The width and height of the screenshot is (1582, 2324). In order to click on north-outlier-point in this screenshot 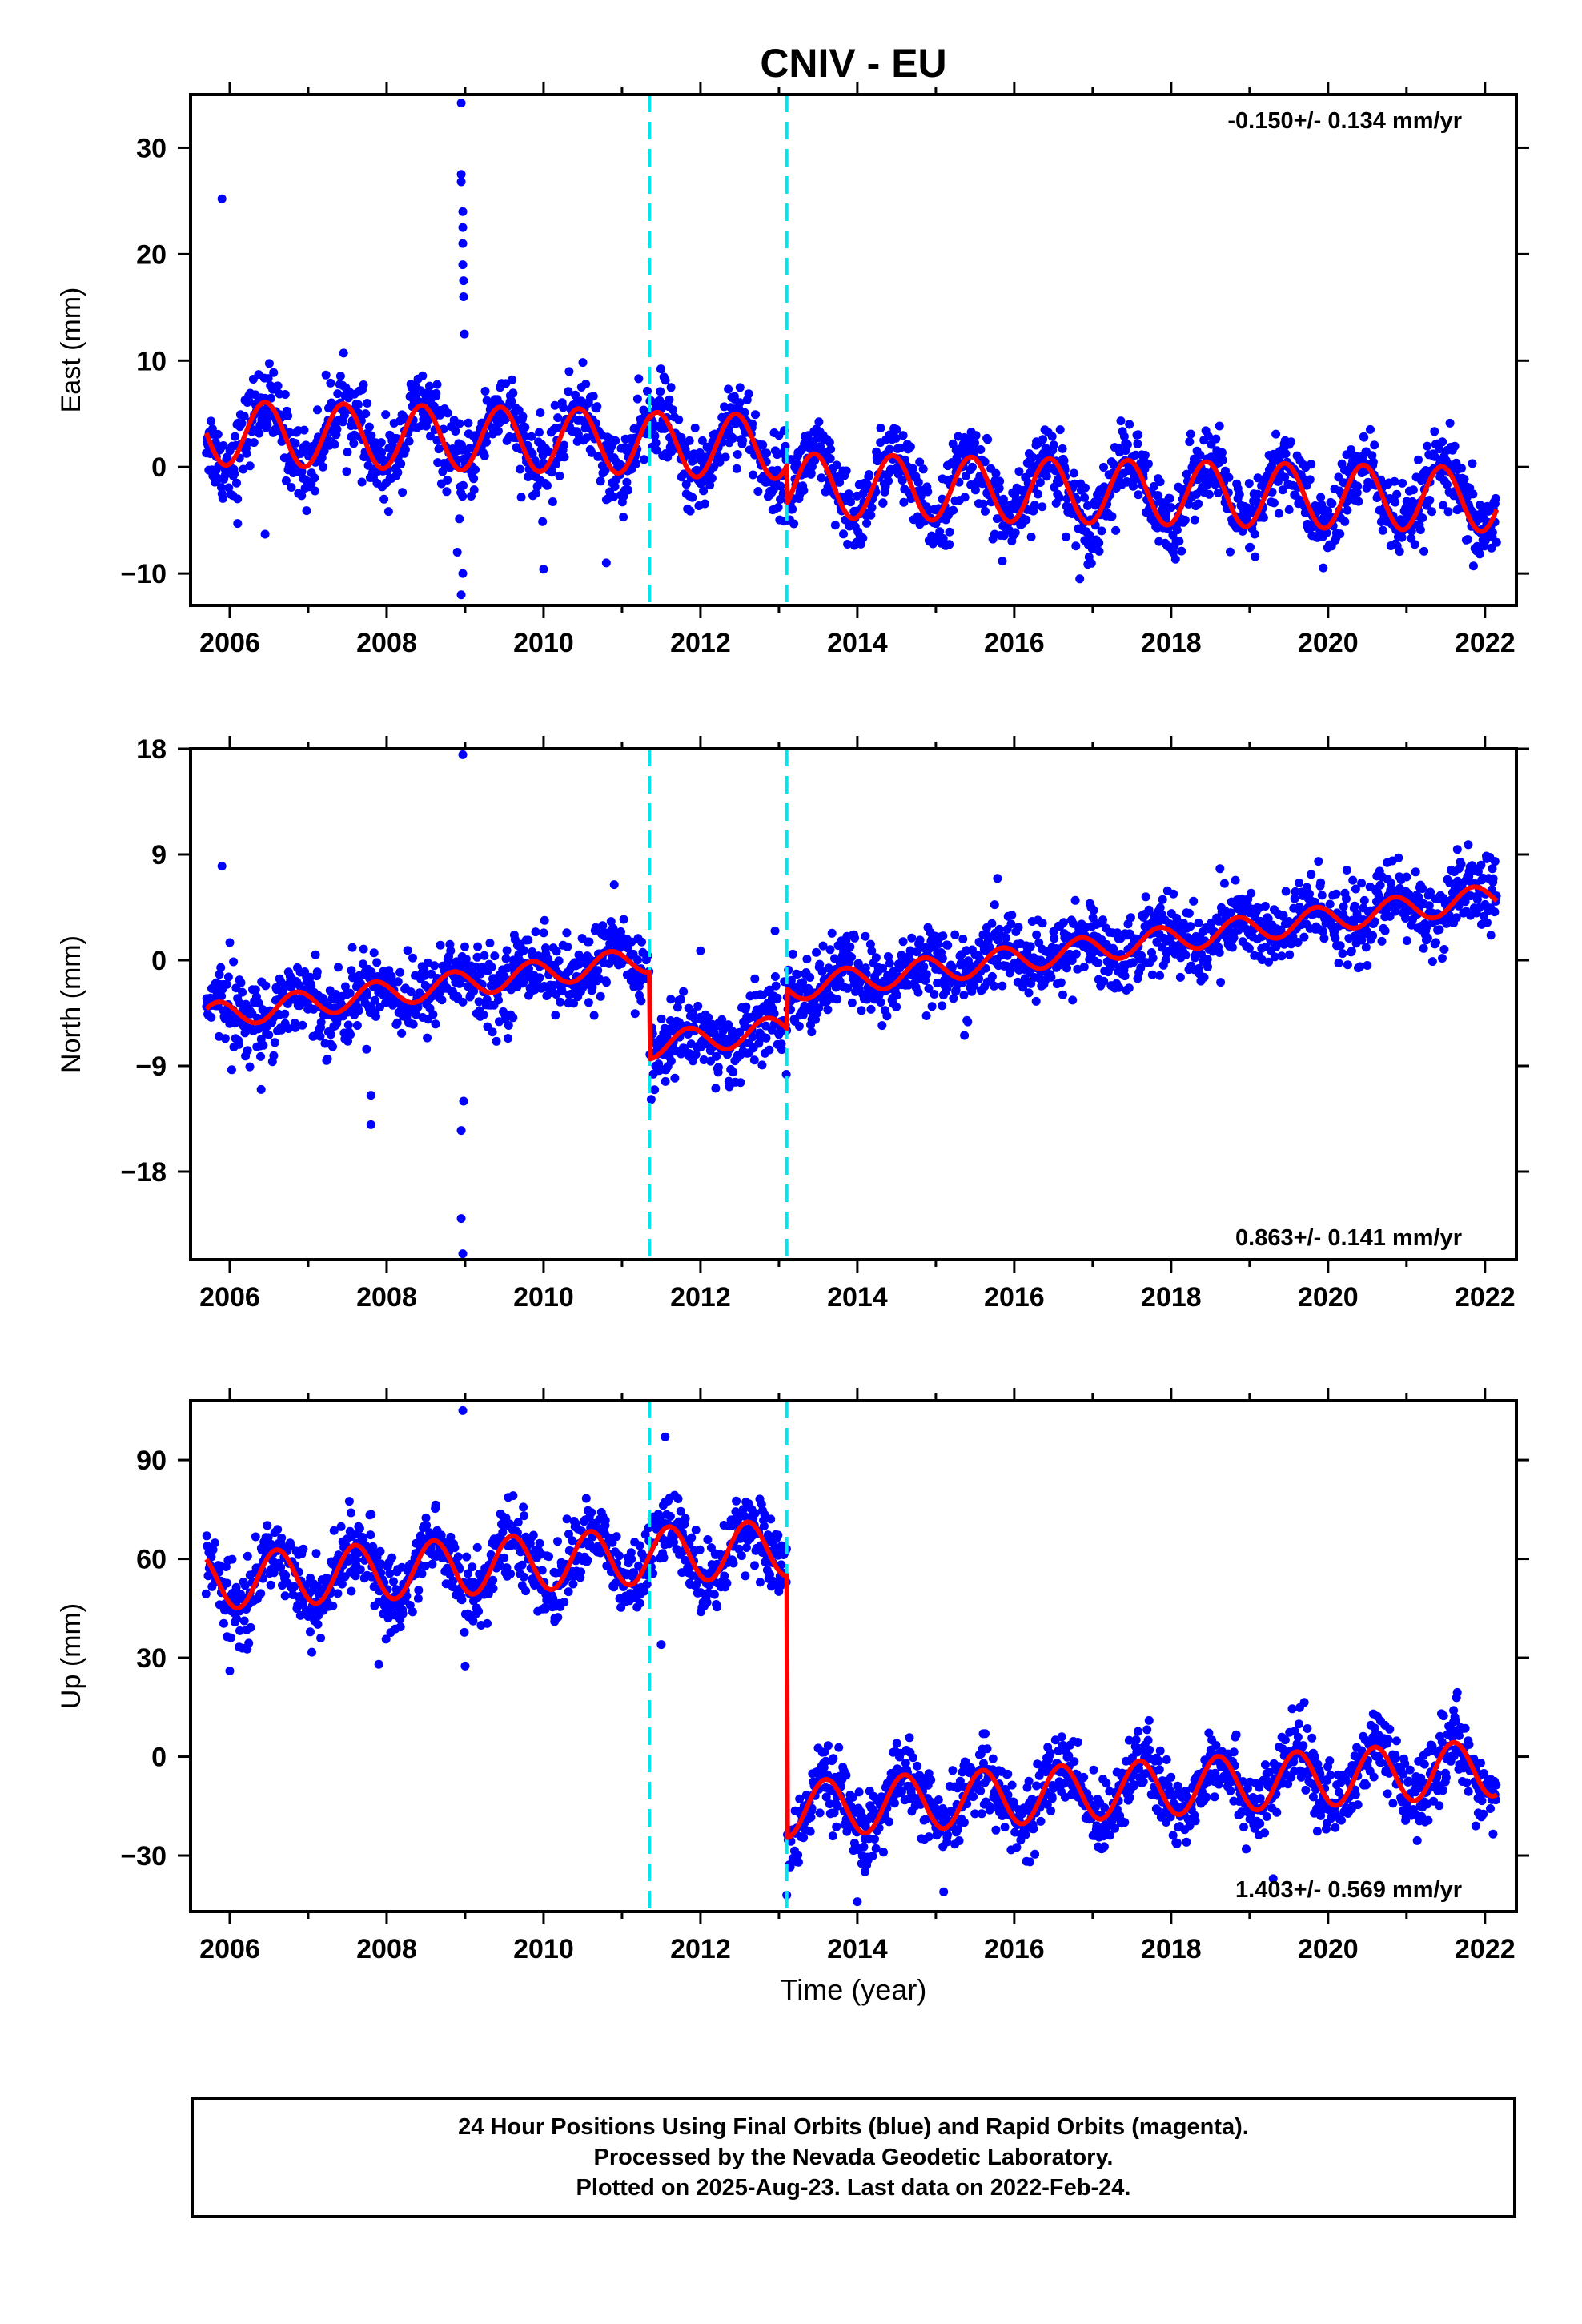, I will do `click(261, 1089)`.